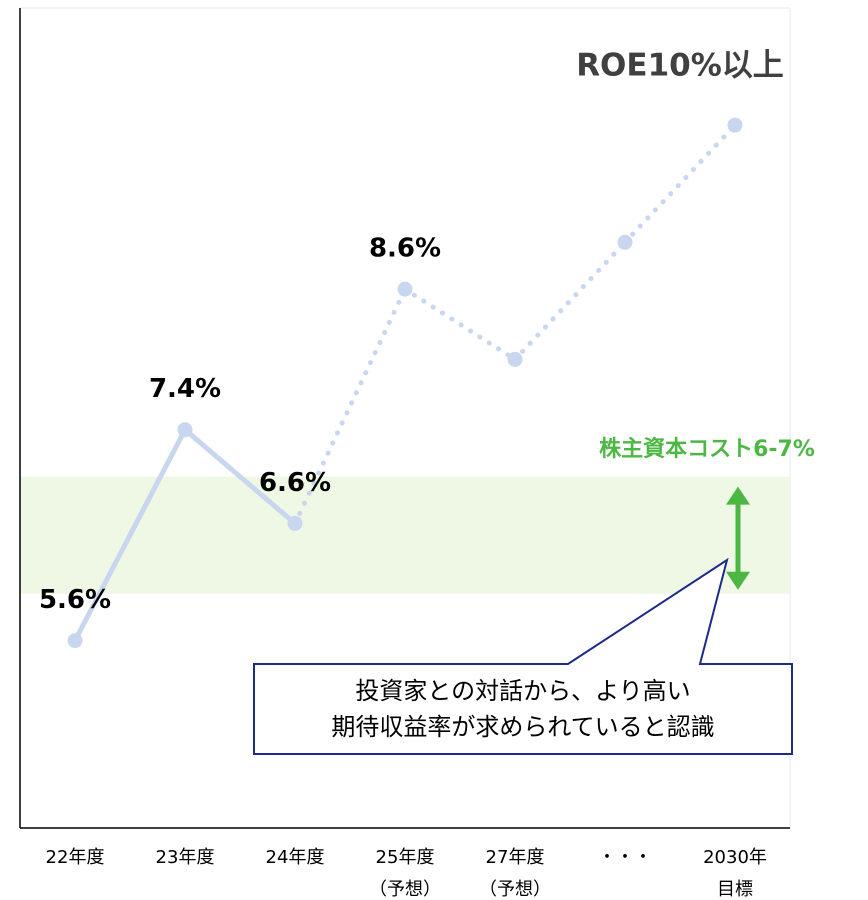 The width and height of the screenshot is (868, 900). I want to click on x-tick-label: 22年度, so click(75, 857).